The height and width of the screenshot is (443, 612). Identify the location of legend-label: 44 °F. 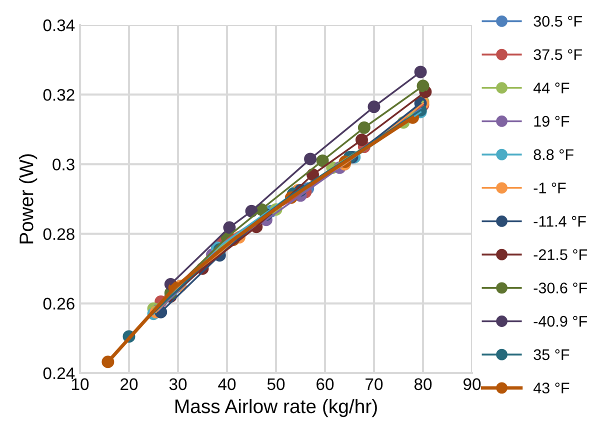
(551, 88).